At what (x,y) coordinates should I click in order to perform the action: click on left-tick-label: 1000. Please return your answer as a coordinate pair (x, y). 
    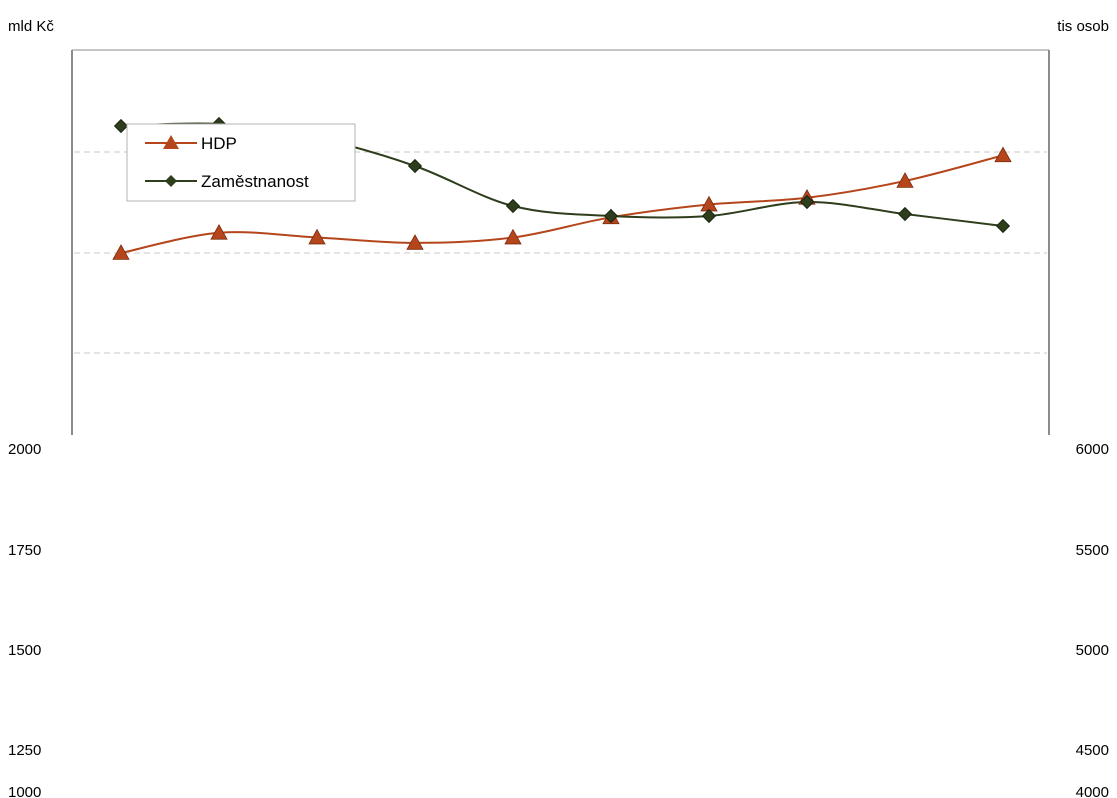
    Looking at the image, I should click on (24, 791).